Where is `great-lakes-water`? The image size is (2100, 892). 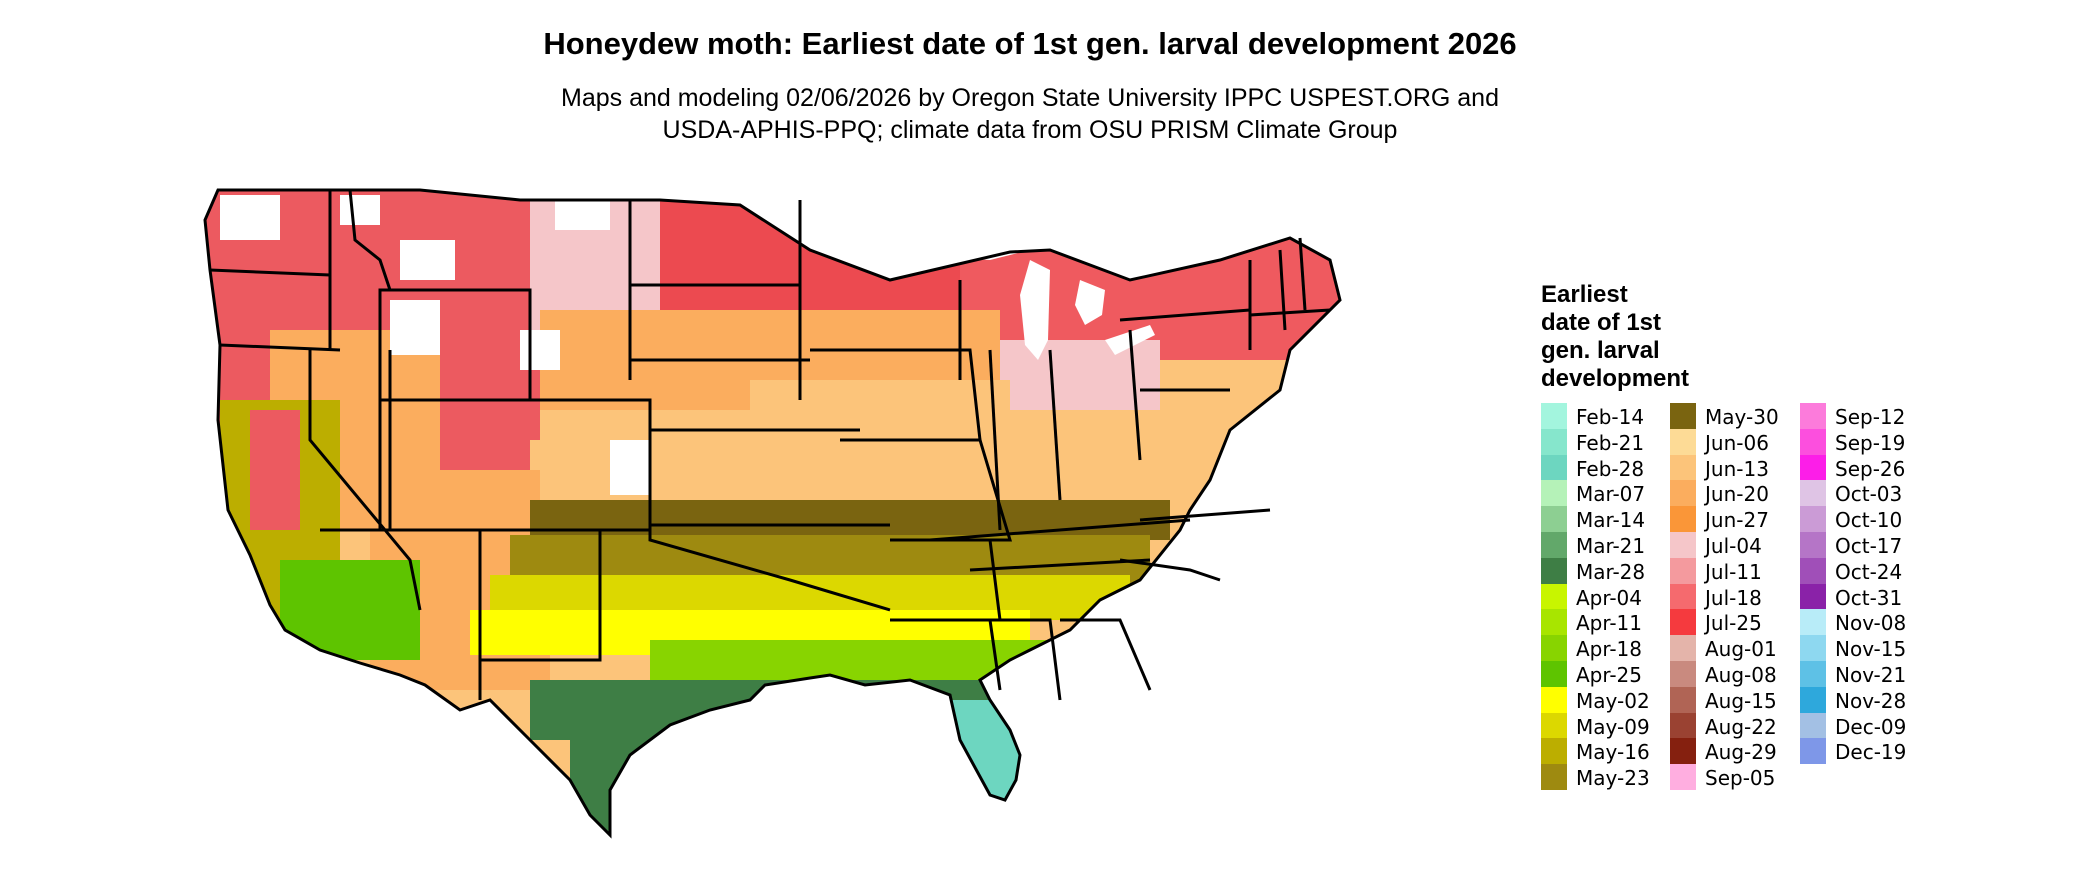 great-lakes-water is located at coordinates (1042, 299).